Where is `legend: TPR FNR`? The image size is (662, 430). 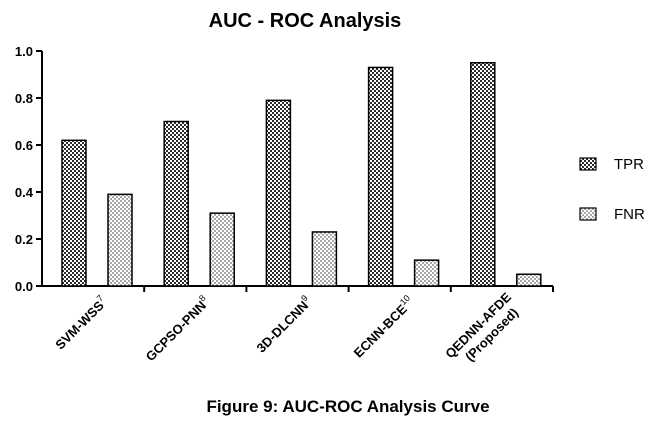
legend: TPR FNR is located at coordinates (612, 189).